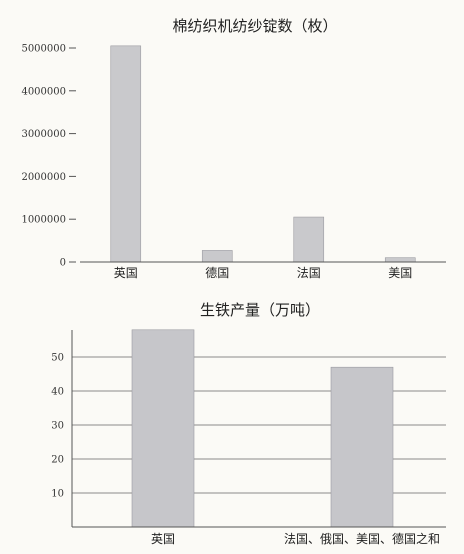 This screenshot has width=464, height=554. Describe the element at coordinates (57, 358) in the screenshot. I see `chart-pig-iron-ytick-label: 50` at that location.